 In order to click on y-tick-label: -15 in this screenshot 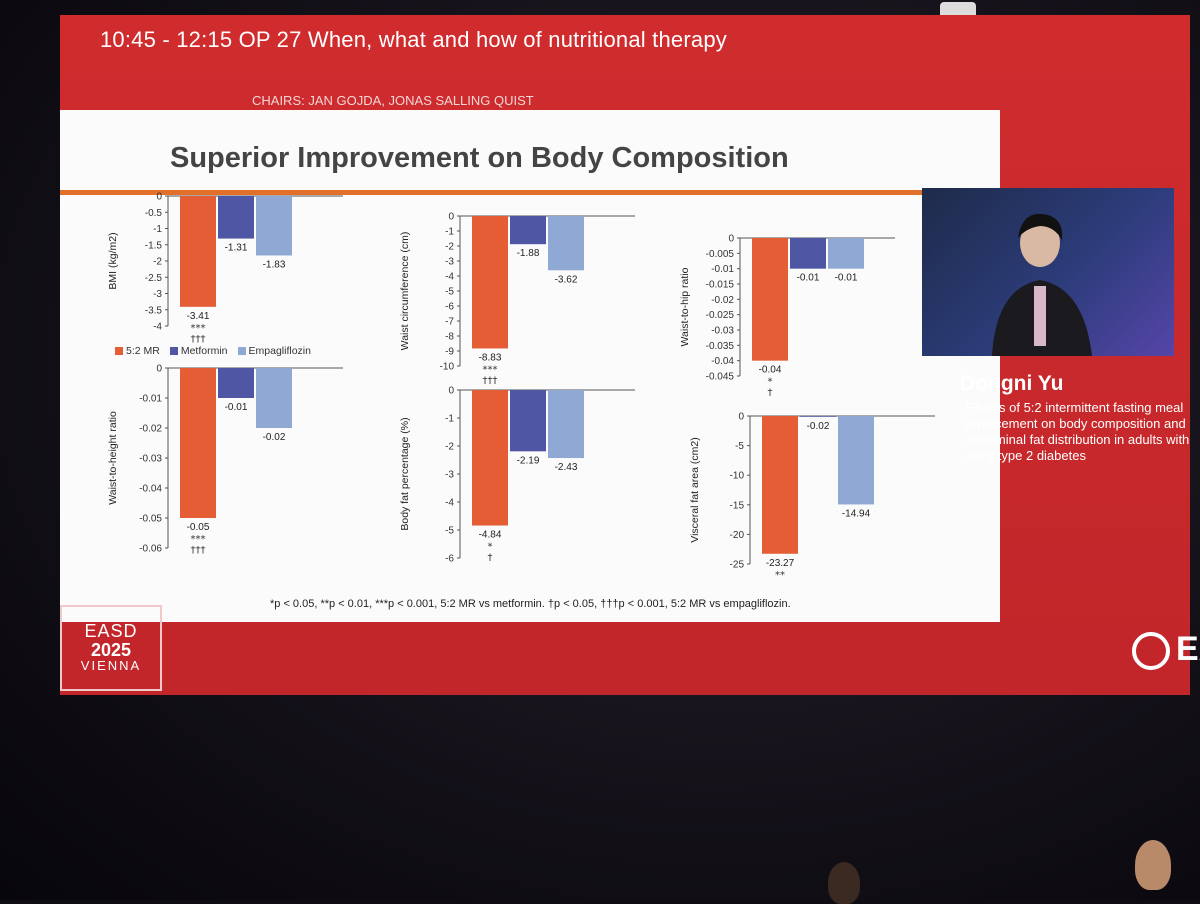, I will do `click(737, 505)`.